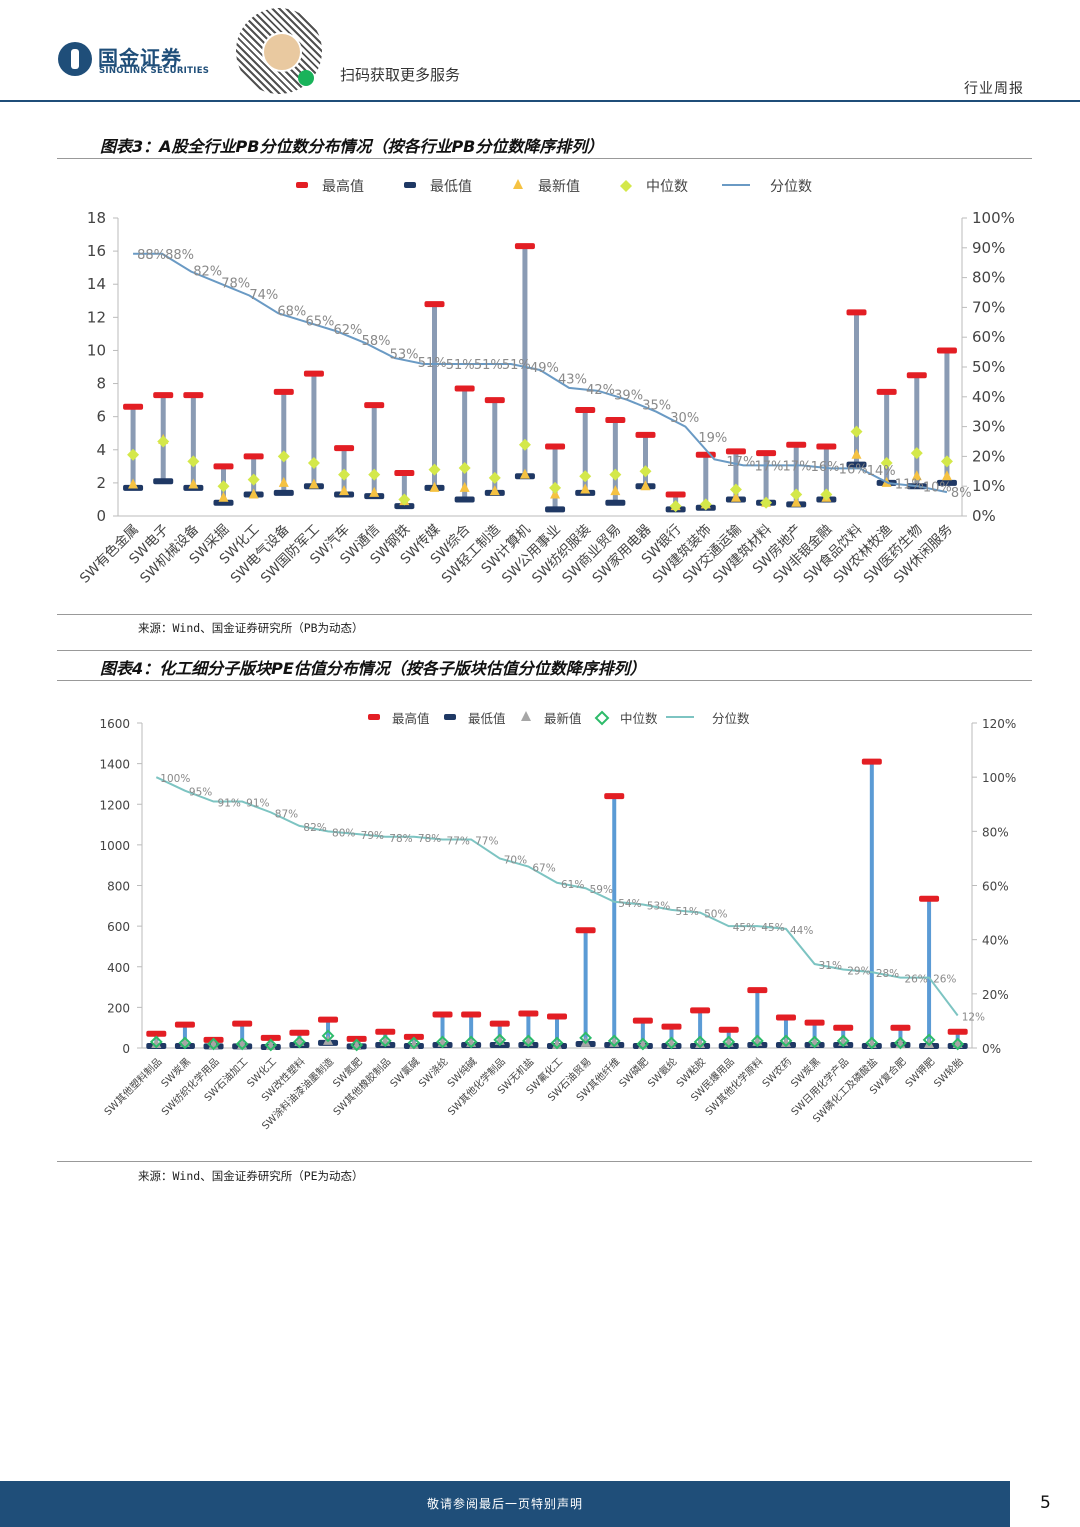 This screenshot has width=1080, height=1527. Describe the element at coordinates (101, 450) in the screenshot. I see `y-tick-label: 4` at that location.